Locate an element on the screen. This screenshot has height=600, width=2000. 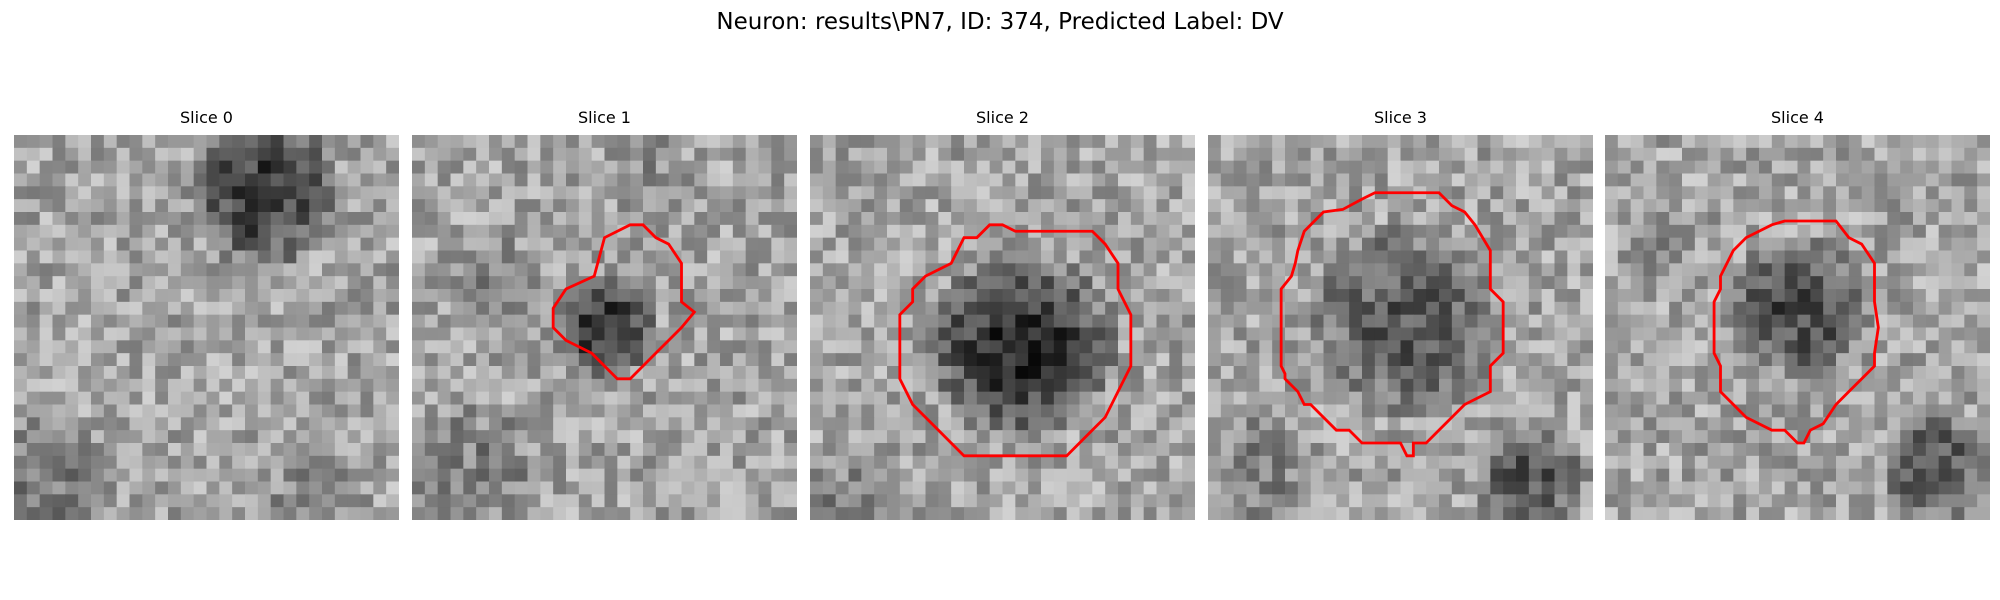
slice-panel-2: Slice 2 is located at coordinates (1002, 314).